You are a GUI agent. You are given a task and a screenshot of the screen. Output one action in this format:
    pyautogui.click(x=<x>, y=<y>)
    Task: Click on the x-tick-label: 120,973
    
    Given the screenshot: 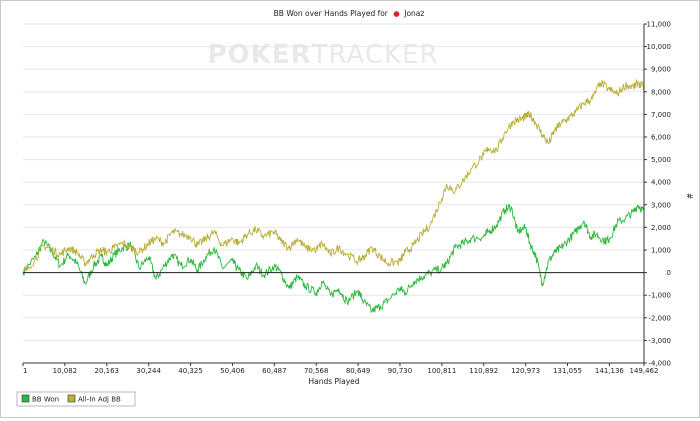 What is the action you would take?
    pyautogui.click(x=525, y=371)
    